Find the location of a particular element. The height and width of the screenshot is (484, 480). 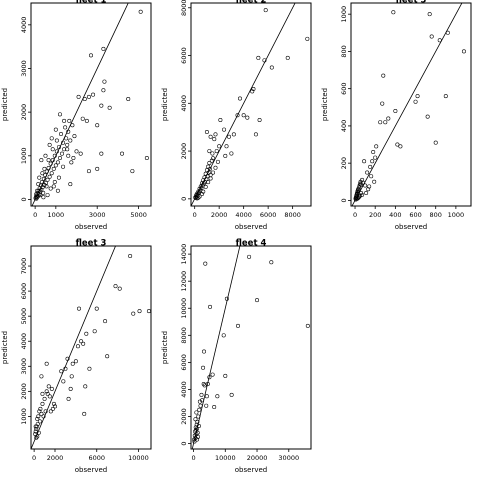

x-tick-label: 6000 is located at coordinates (96, 458).